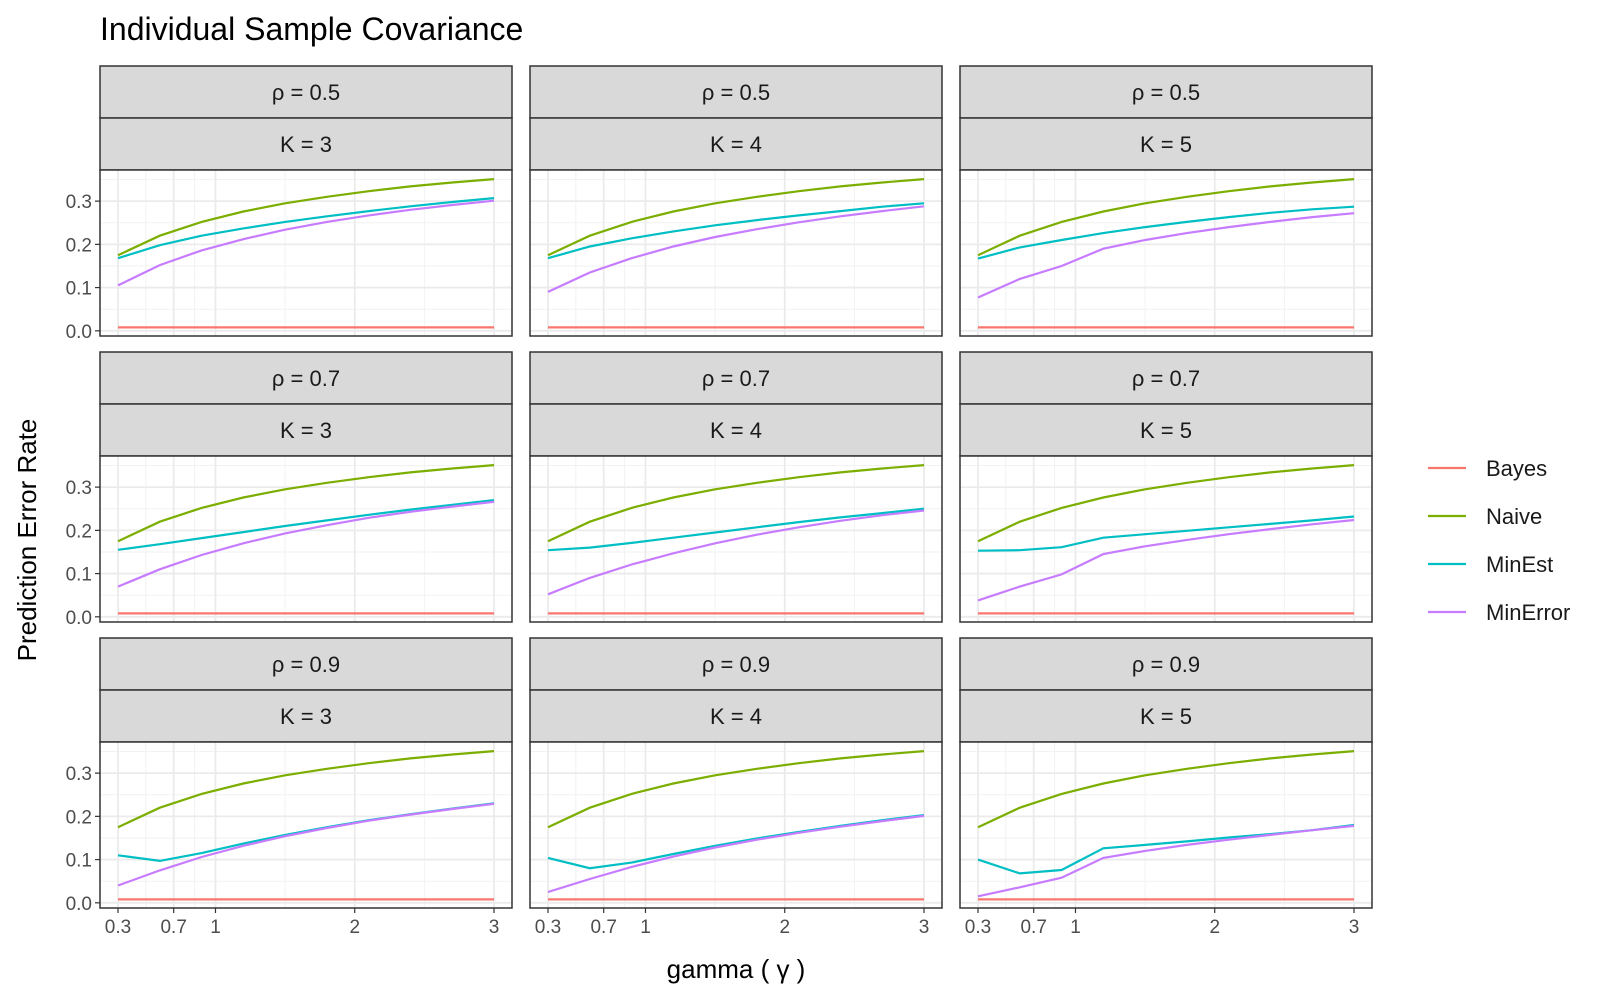 This screenshot has height=1000, width=1600. Describe the element at coordinates (736, 969) in the screenshot. I see `x-axis-label: gamma ( γ )` at that location.